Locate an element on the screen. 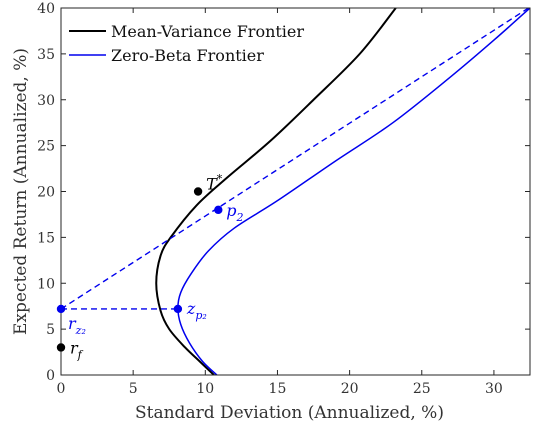 Image resolution: width=537 pixels, height=431 pixels. legend: Mean-Variance Frontier Zero-Beta Frontier is located at coordinates (186, 43).